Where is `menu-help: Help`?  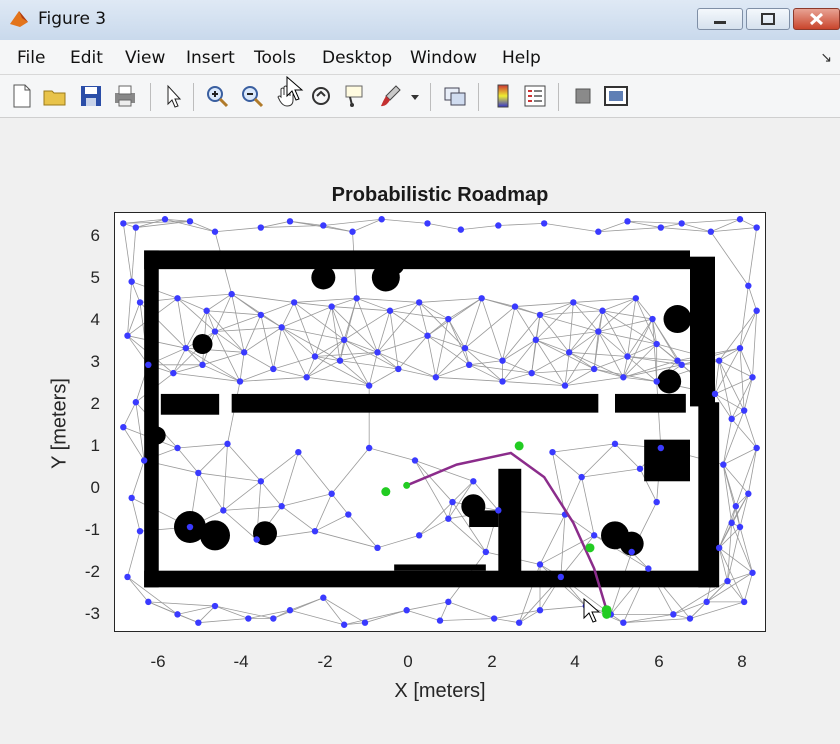
menu-help: Help is located at coordinates (521, 58).